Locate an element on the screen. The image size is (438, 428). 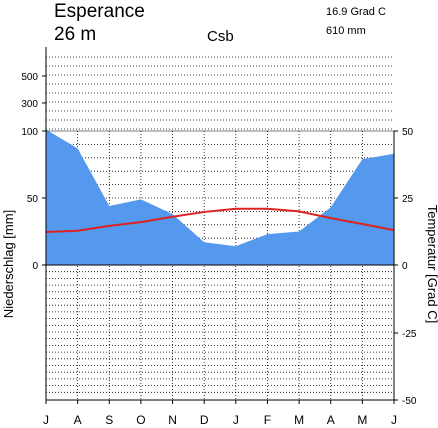
right-tick-label: 25 is located at coordinates (408, 199).